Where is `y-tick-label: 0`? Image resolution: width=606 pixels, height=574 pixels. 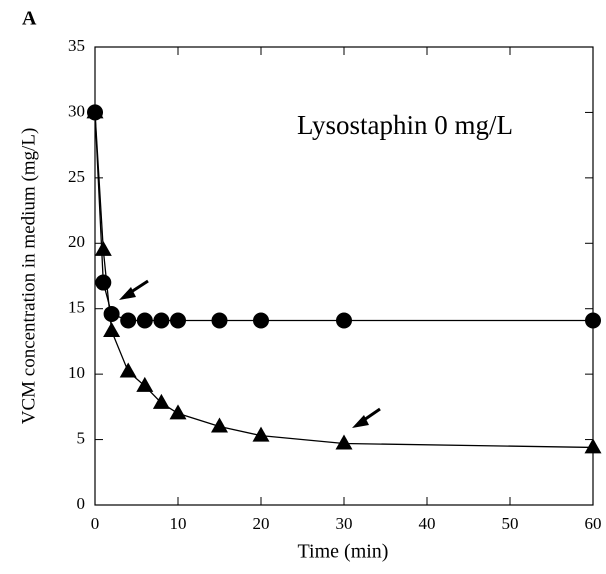
y-tick-label: 0 is located at coordinates (81, 503).